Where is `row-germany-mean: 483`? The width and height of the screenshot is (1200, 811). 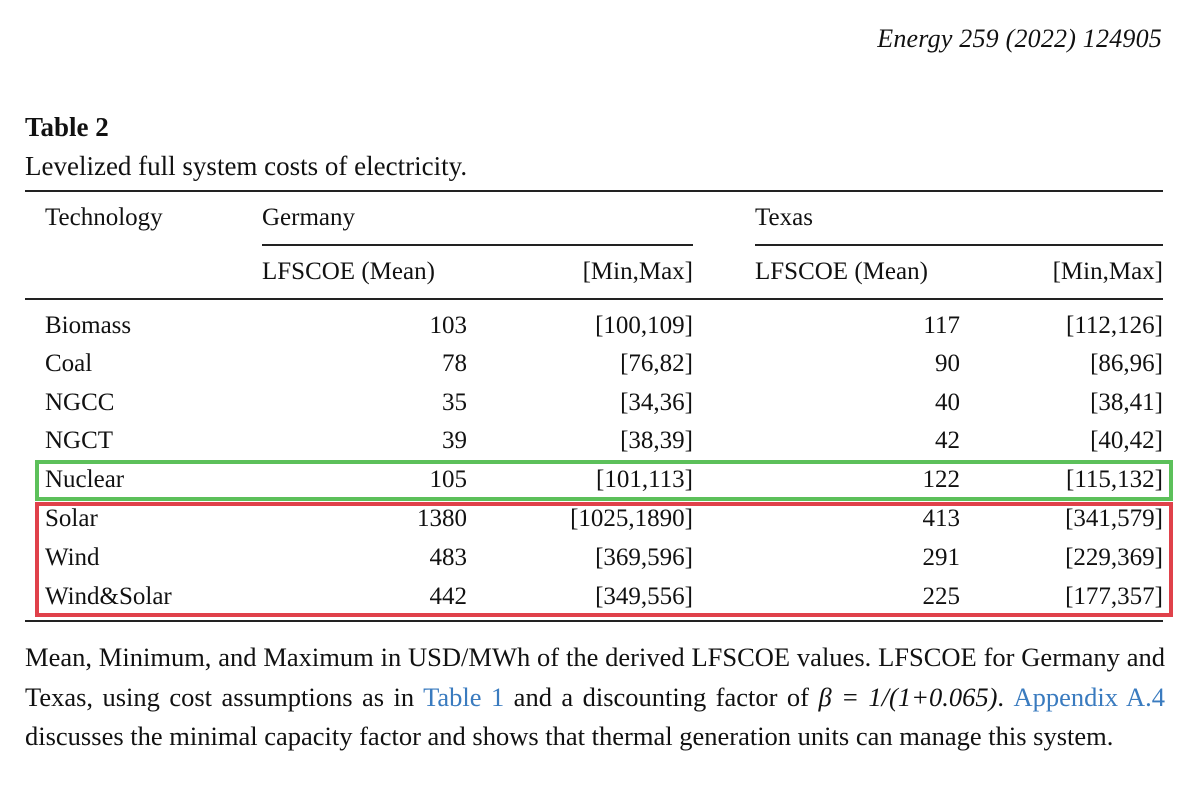
row-germany-mean: 483 is located at coordinates (448, 557).